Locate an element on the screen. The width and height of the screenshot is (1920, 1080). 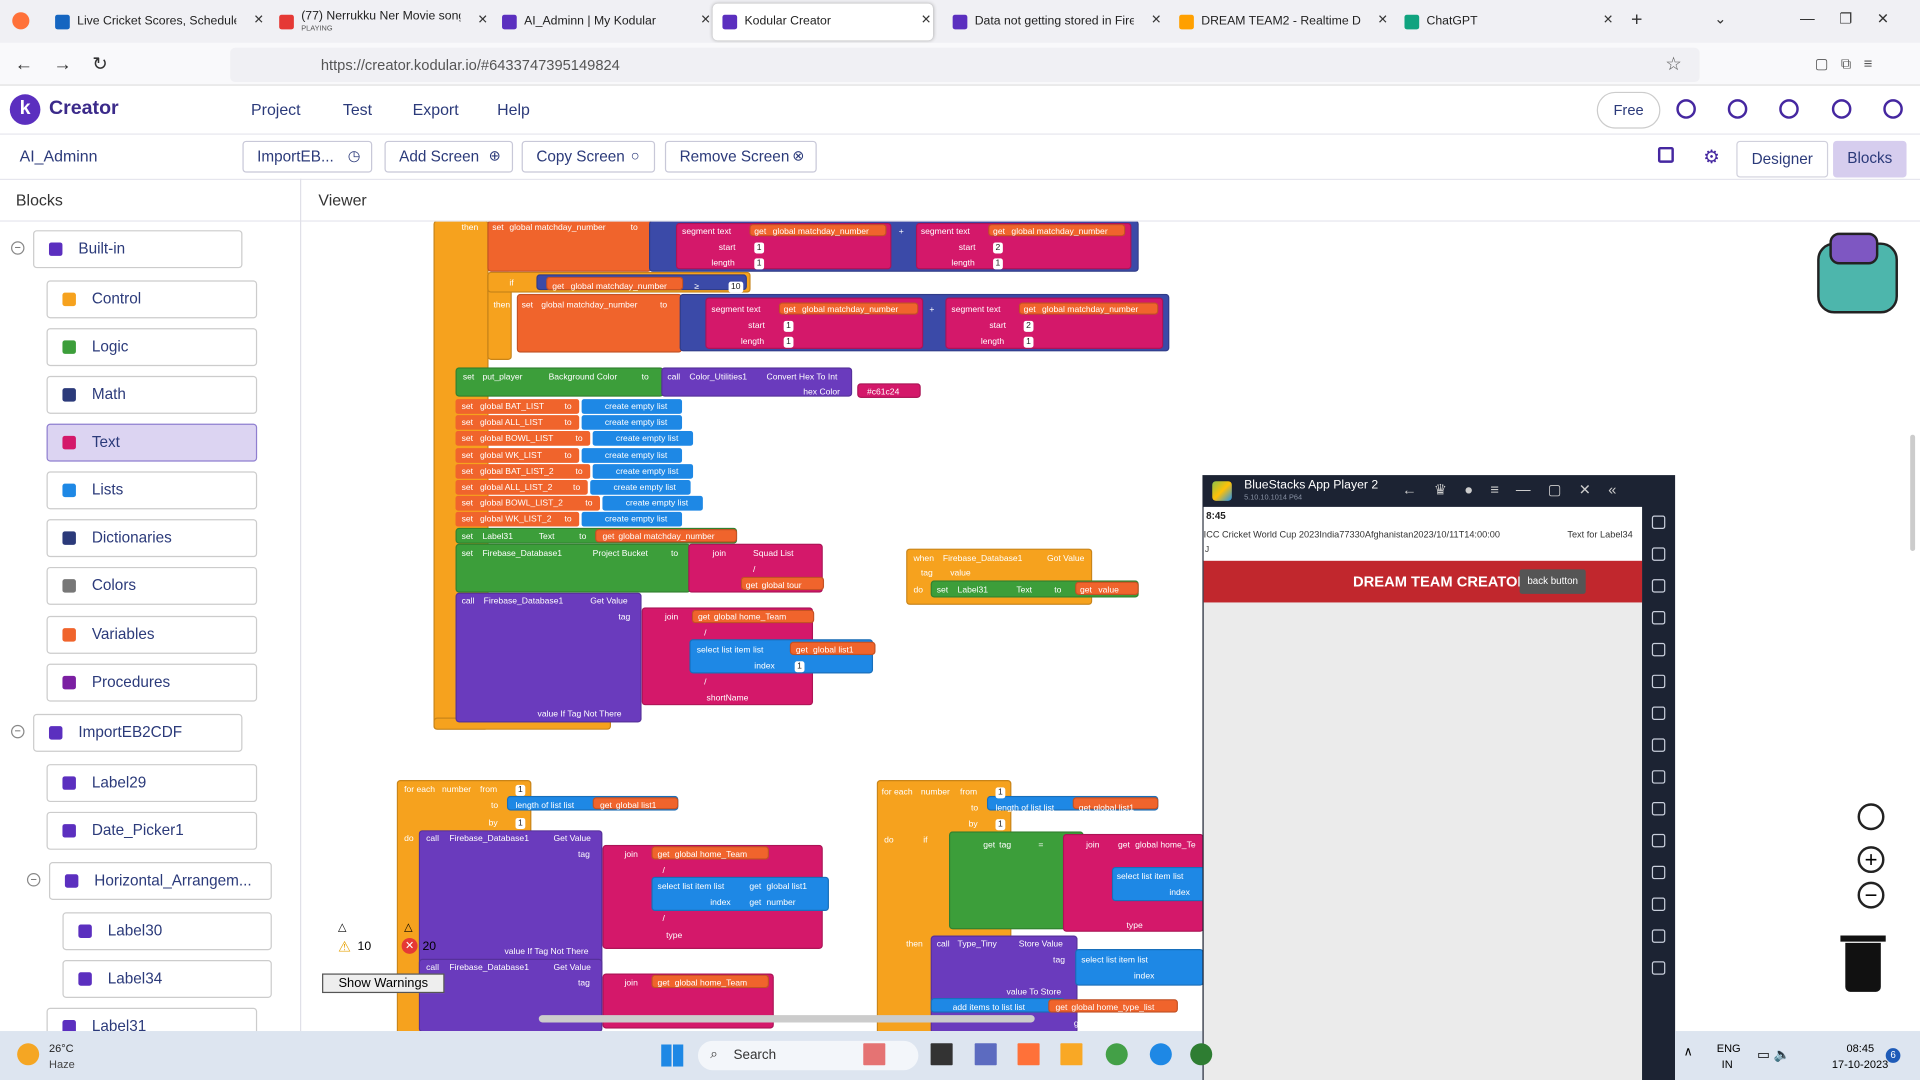
tray-icons: ▭ 🔈 is located at coordinates (1774, 1055).